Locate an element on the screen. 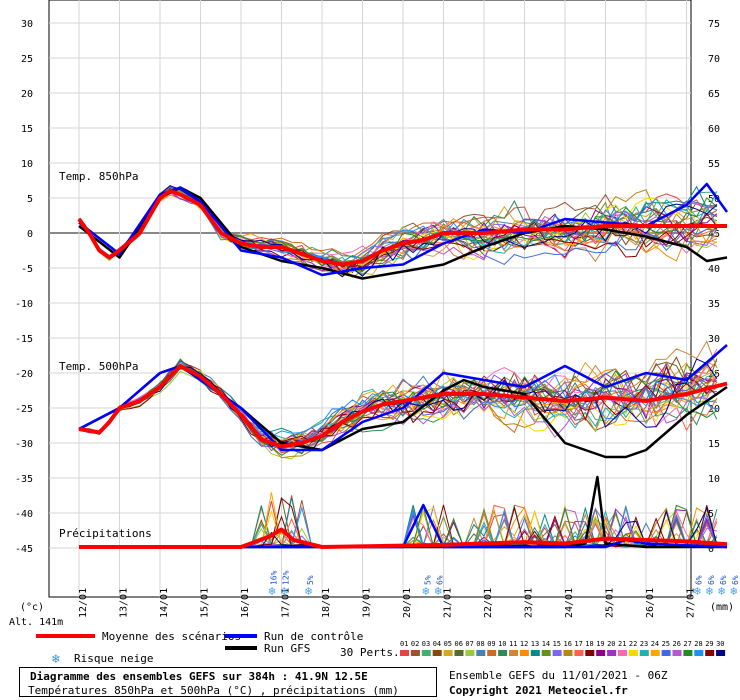  left-tick-label: -30 is located at coordinates (24, 444).